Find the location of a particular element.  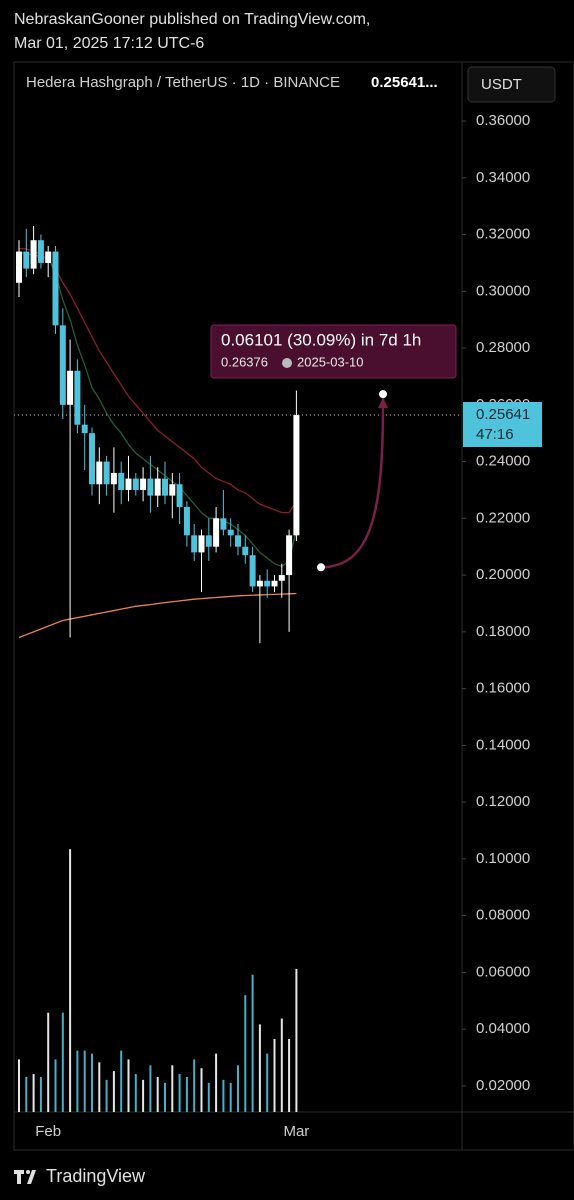

y-tick-label: 0.28000 is located at coordinates (503, 347).